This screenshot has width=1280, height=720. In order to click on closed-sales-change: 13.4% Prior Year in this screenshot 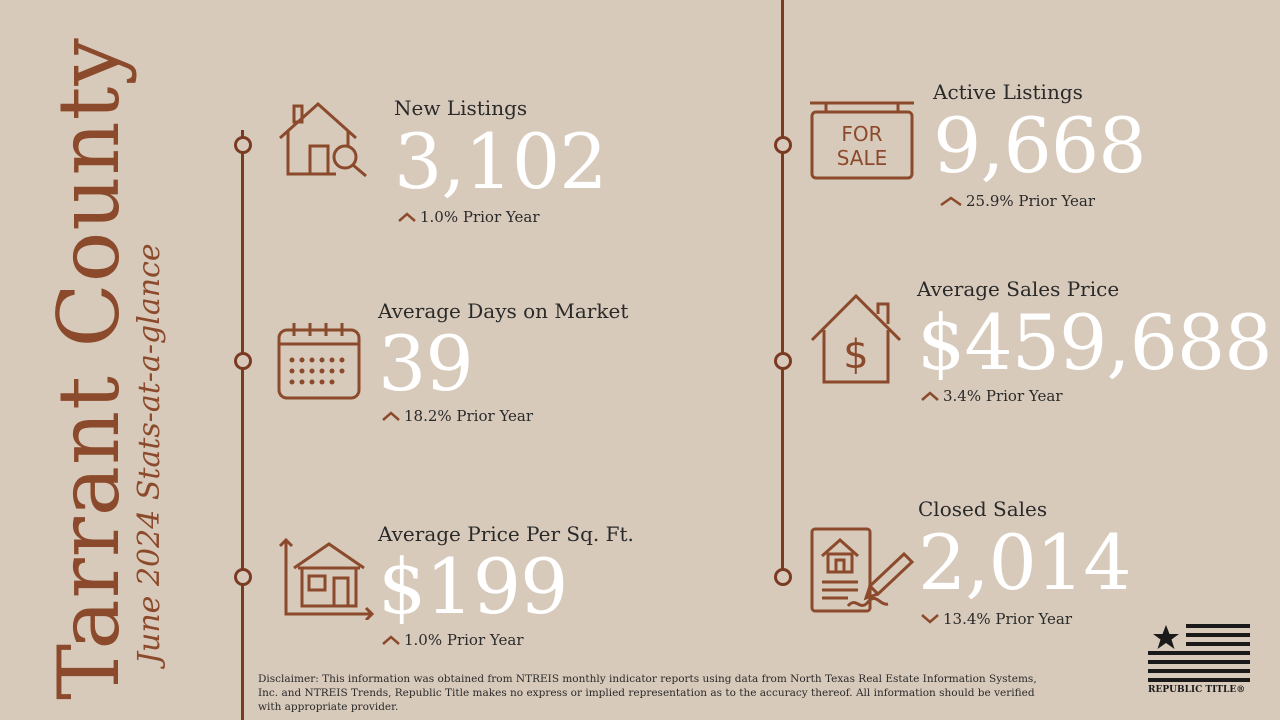, I will do `click(996, 619)`.